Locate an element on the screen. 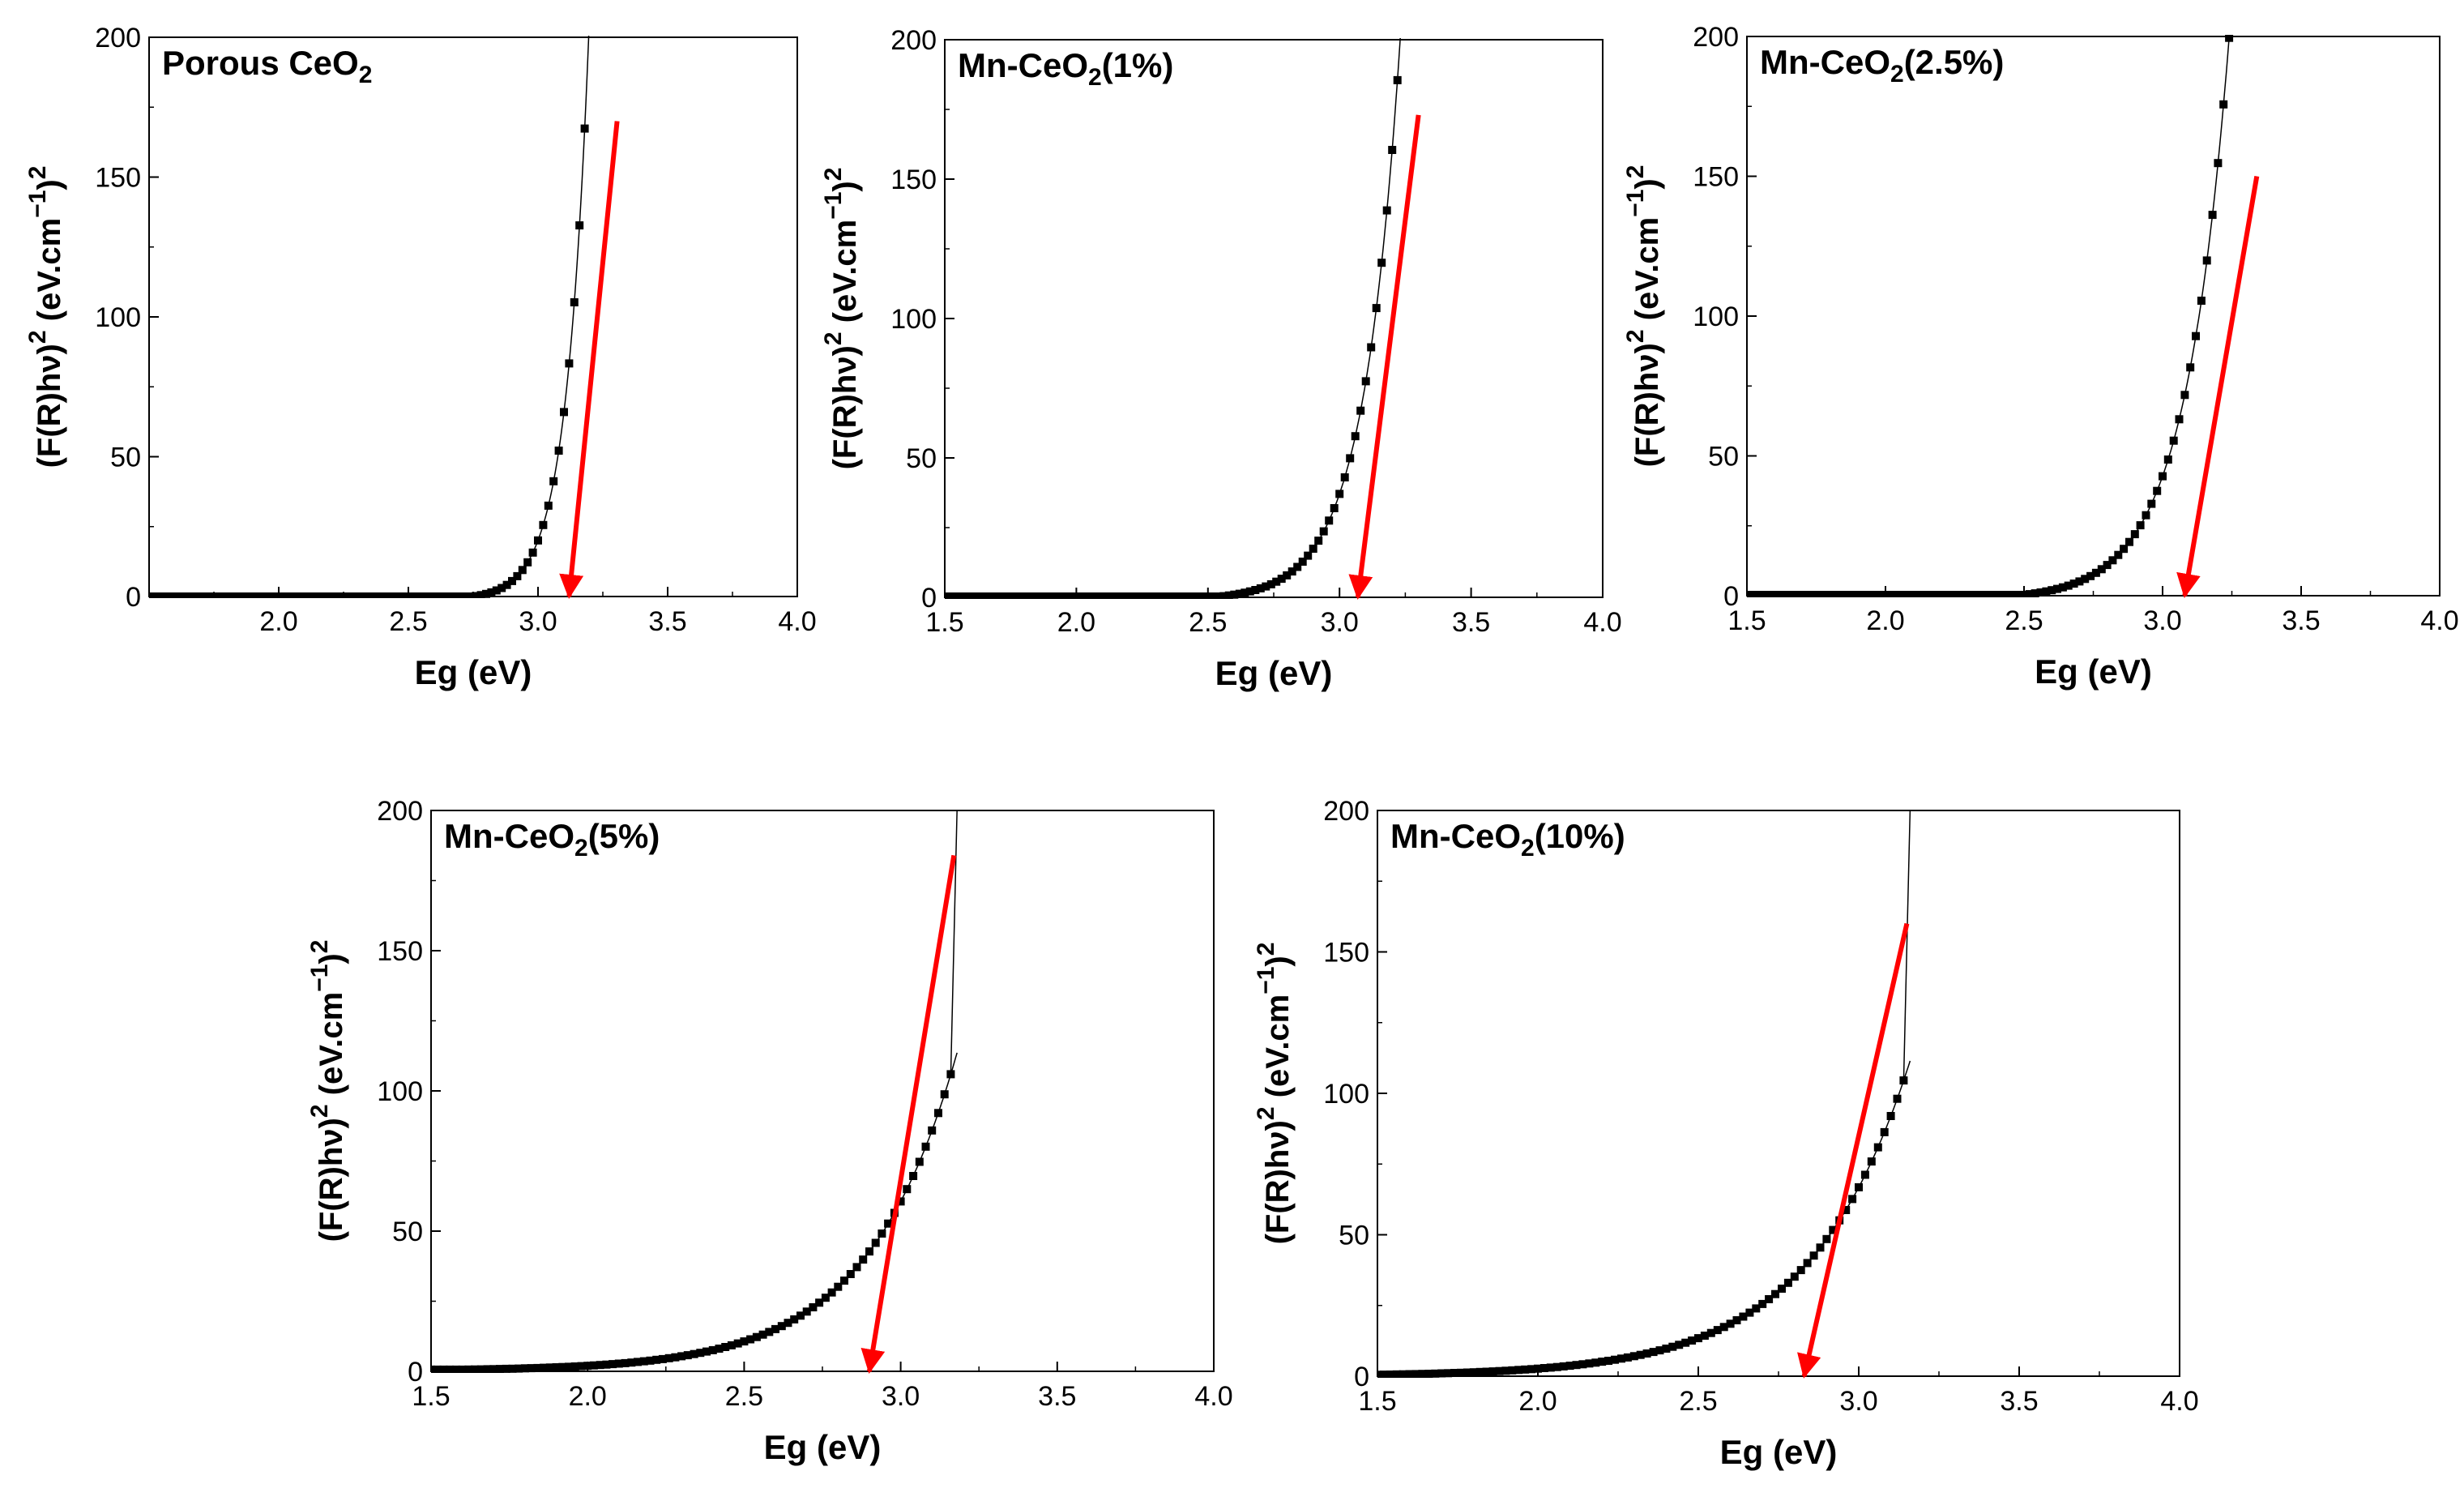  y-axis-label: (F(R)hν)2 (eV.cm−1)2 is located at coordinates (1643, 317).